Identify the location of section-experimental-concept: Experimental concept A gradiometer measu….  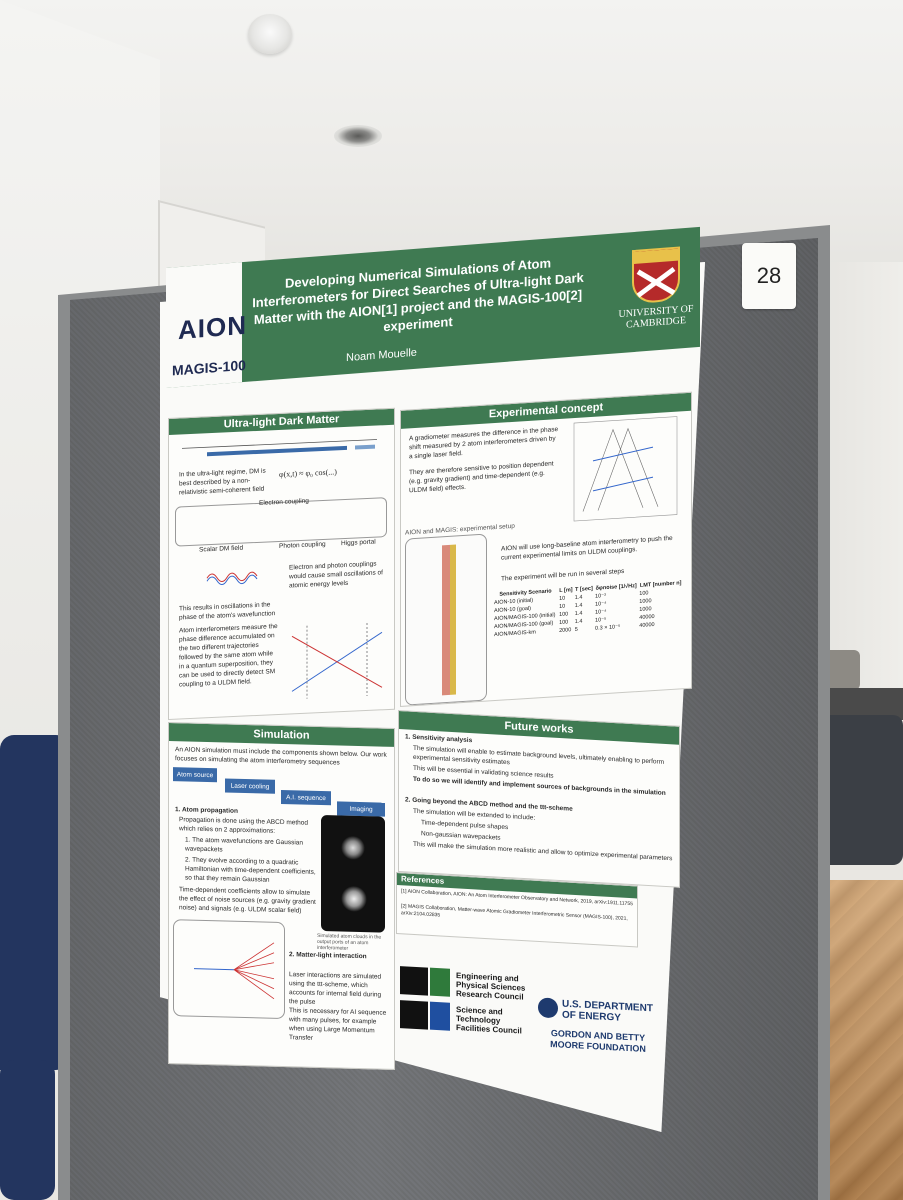
(546, 549).